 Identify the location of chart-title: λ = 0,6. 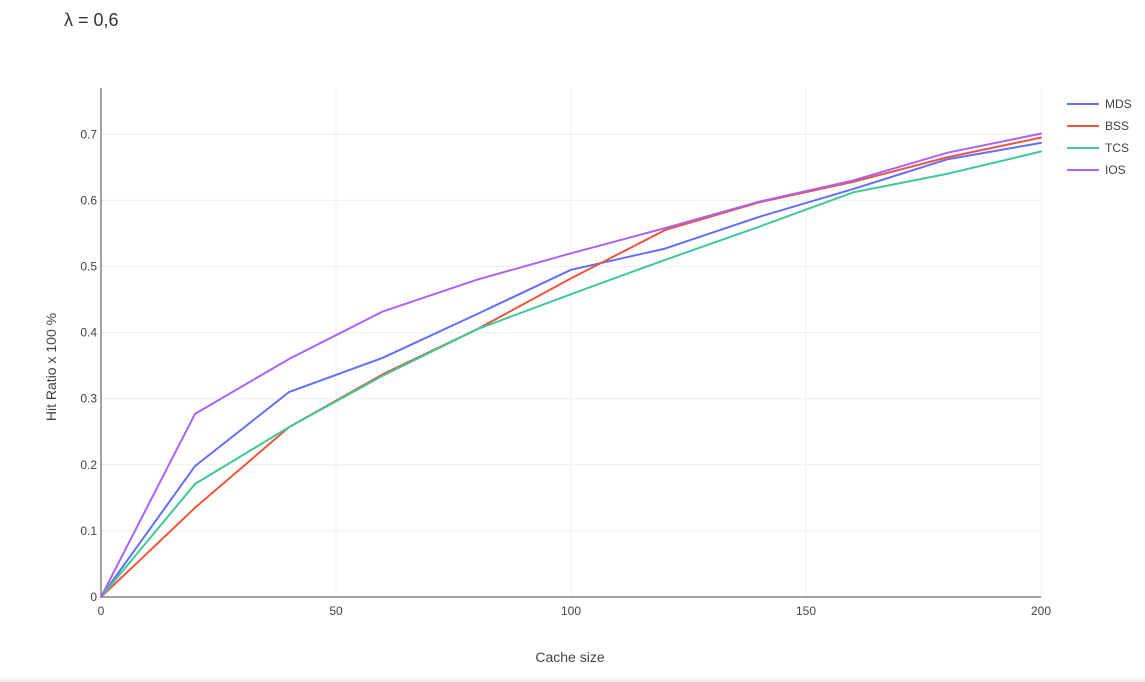
(91, 20).